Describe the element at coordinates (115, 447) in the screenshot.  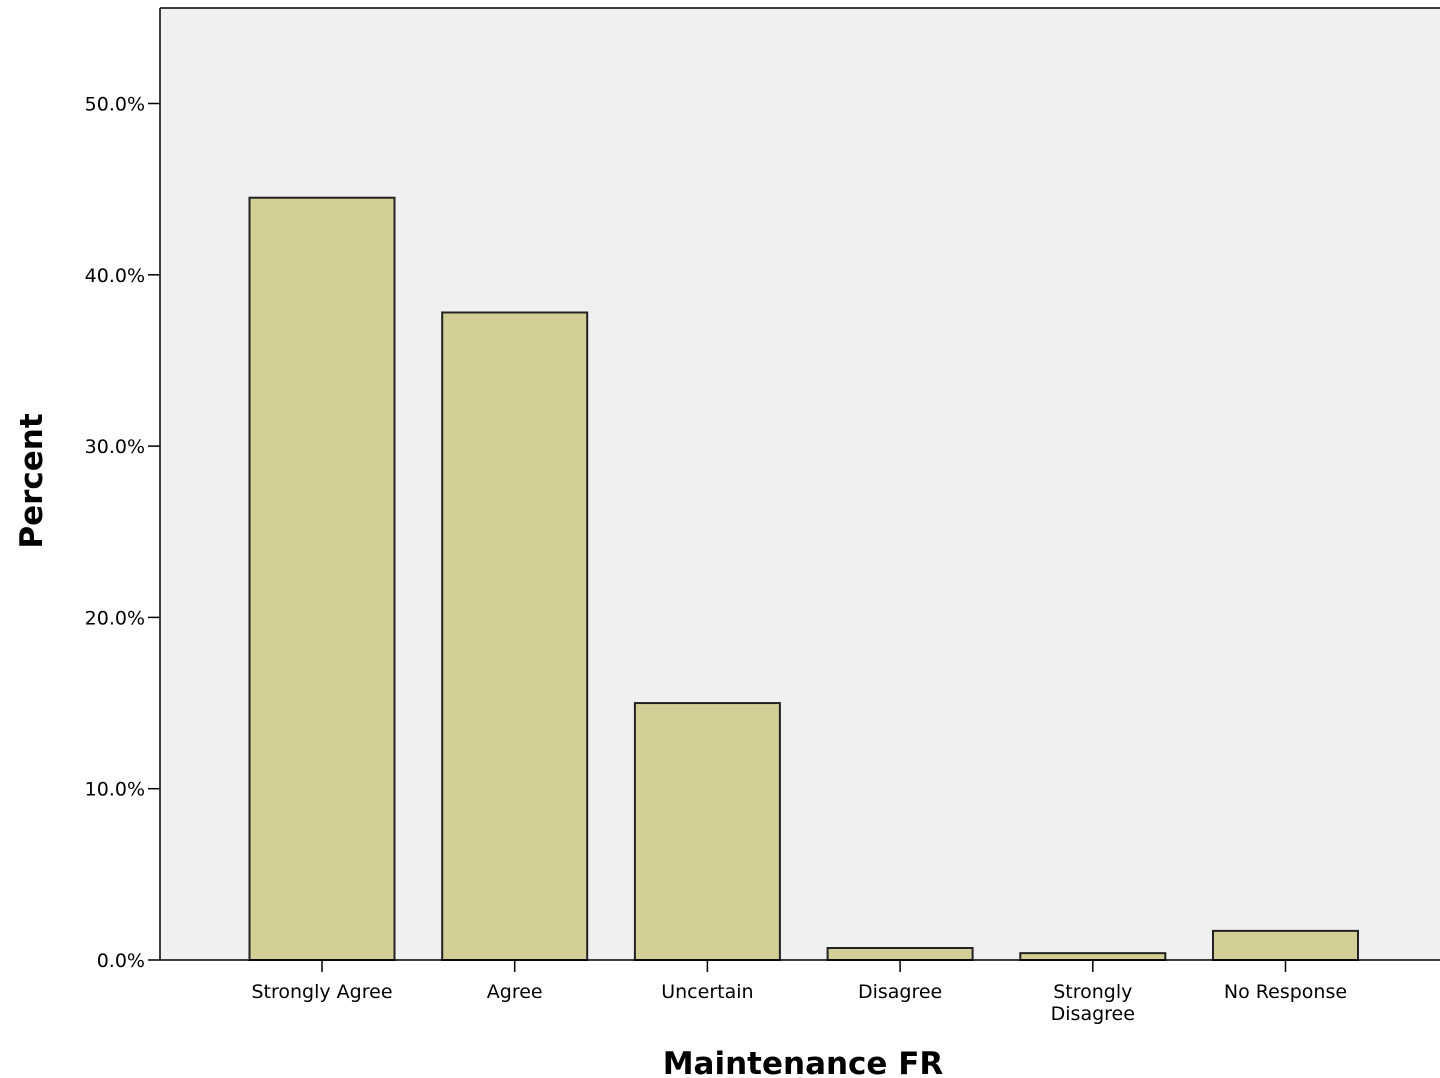
I see `y-tick-label: 30.0%` at that location.